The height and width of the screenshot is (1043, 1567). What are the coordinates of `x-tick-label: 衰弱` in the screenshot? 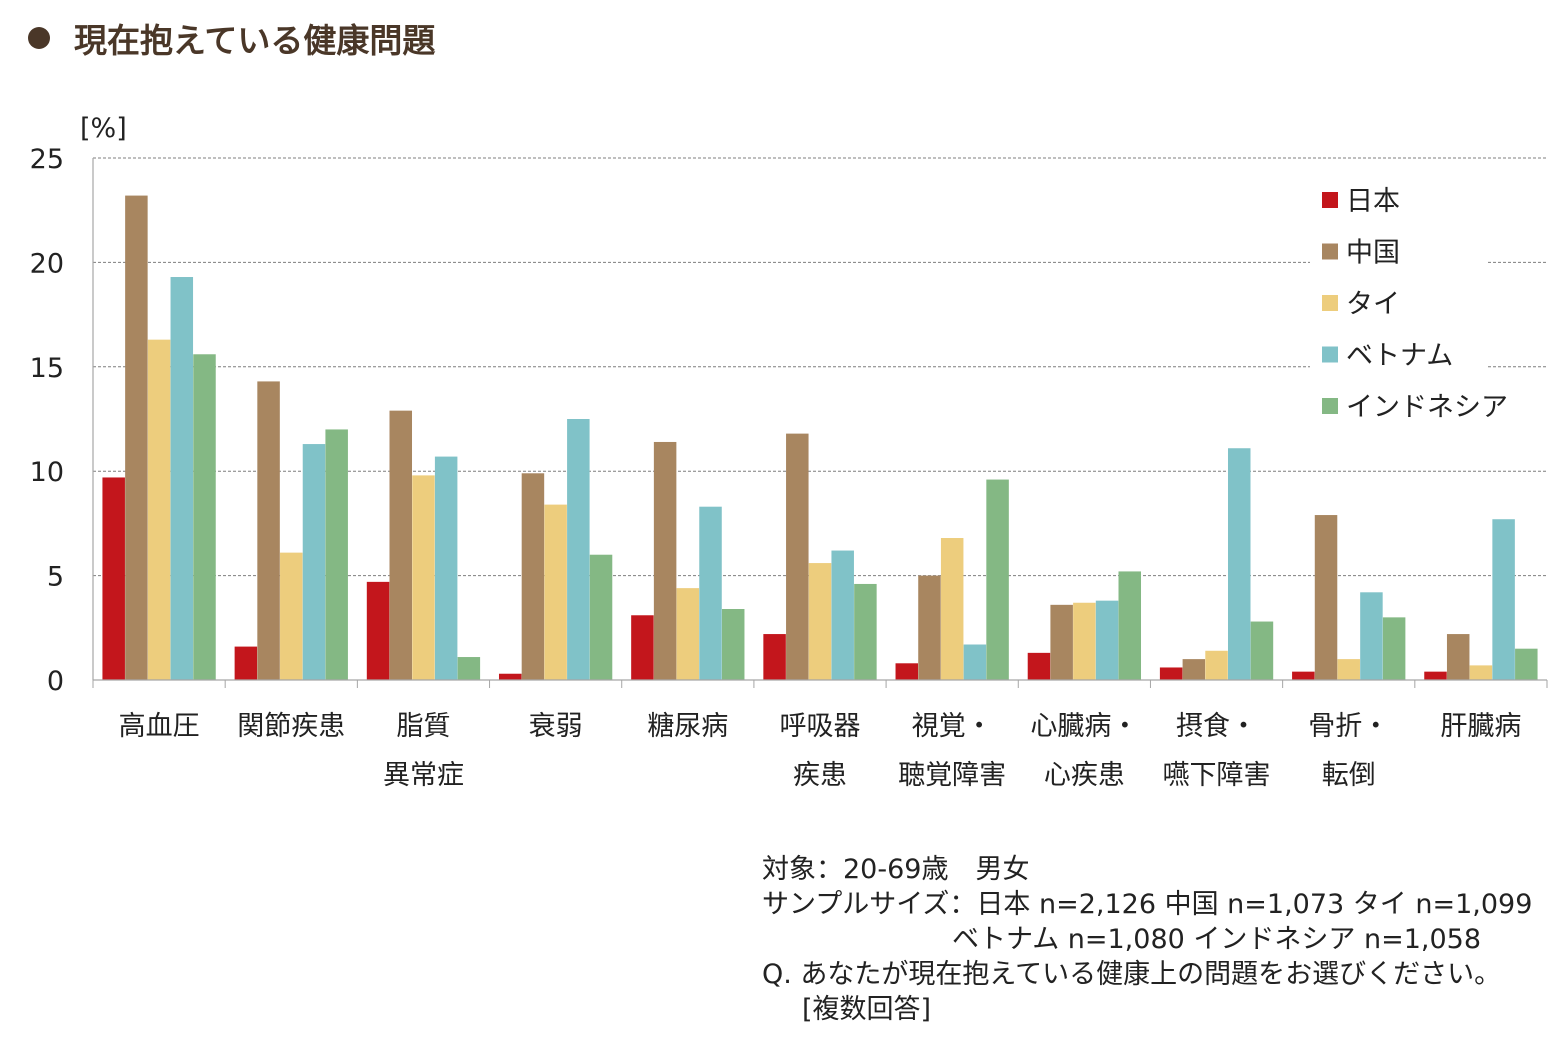 It's located at (556, 726).